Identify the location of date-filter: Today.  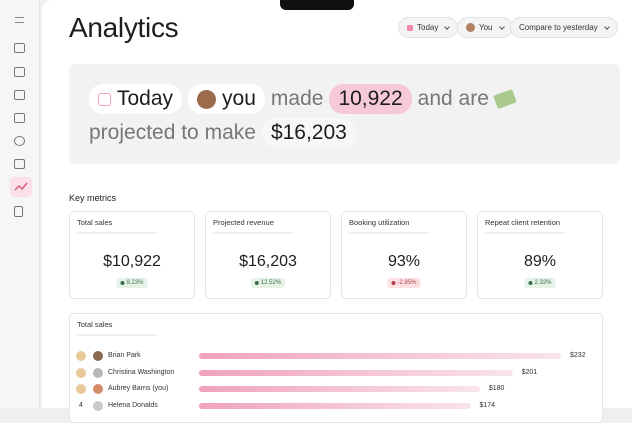
(428, 27).